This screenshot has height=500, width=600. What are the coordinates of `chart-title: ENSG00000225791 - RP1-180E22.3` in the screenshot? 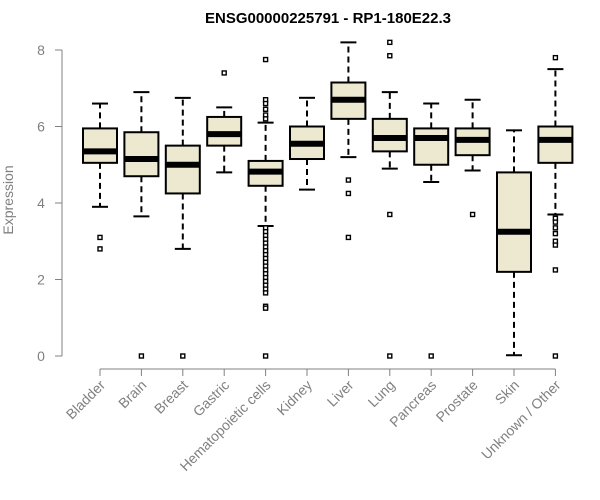 It's located at (328, 18).